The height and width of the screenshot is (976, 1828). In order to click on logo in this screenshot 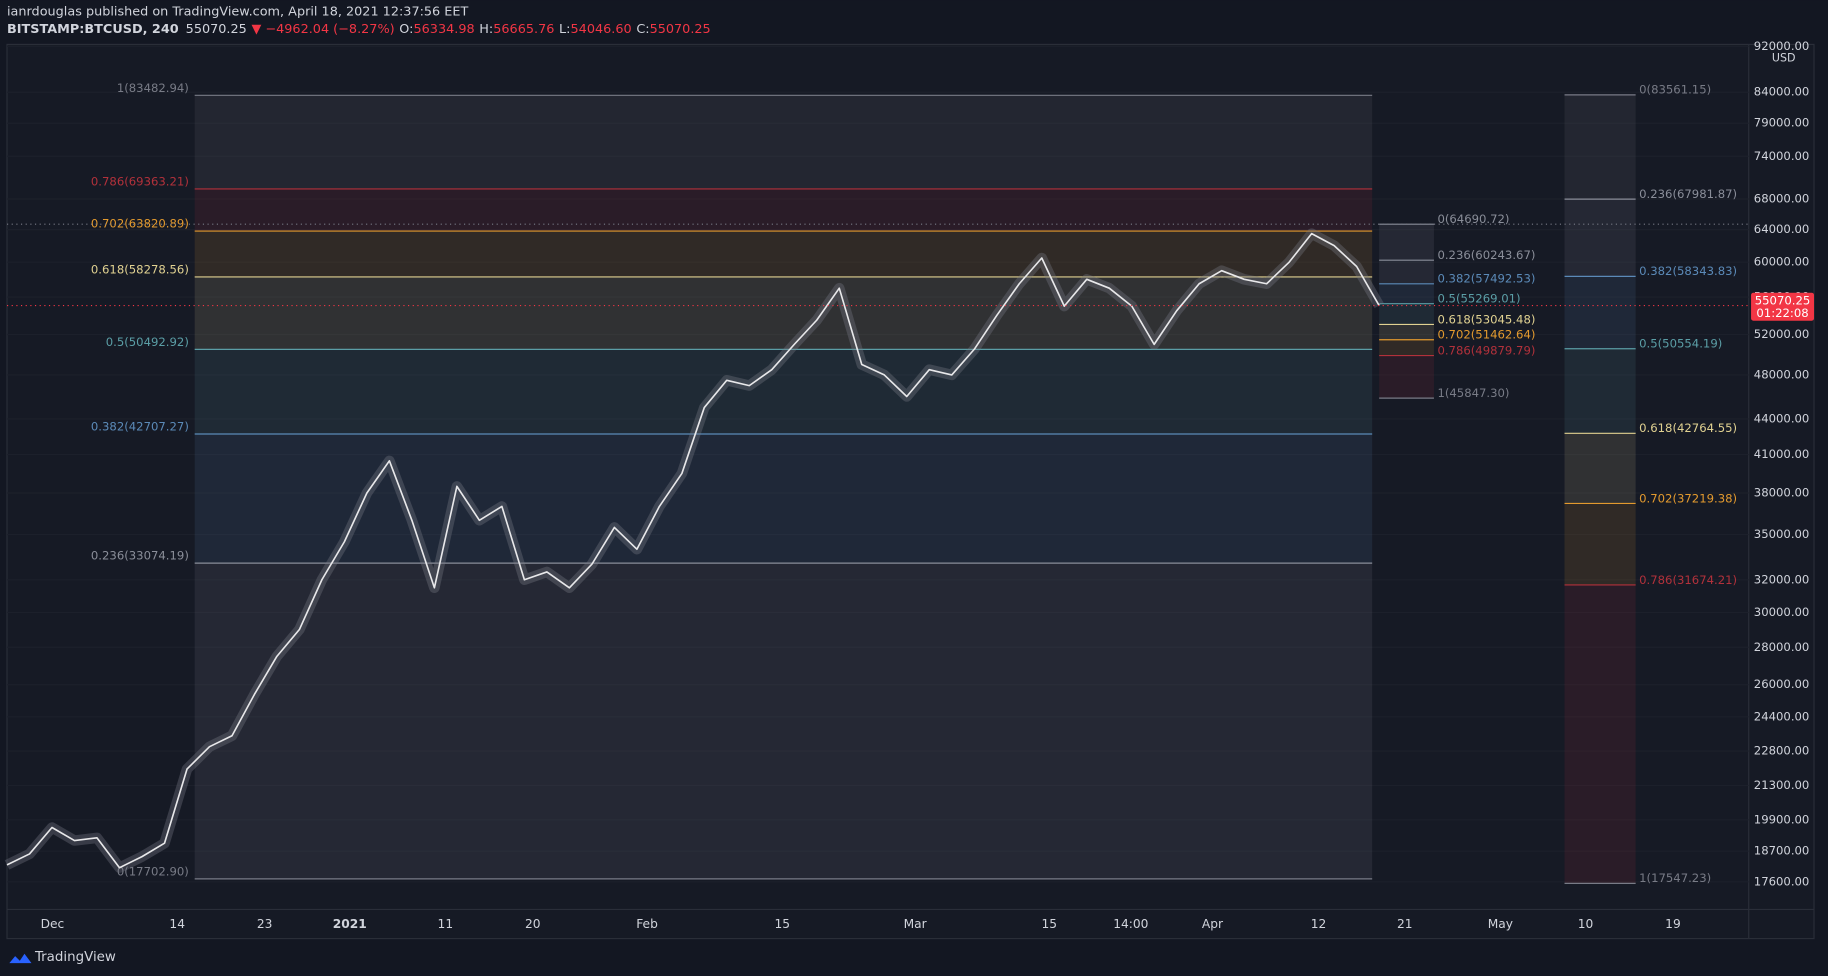, I will do `click(20, 958)`.